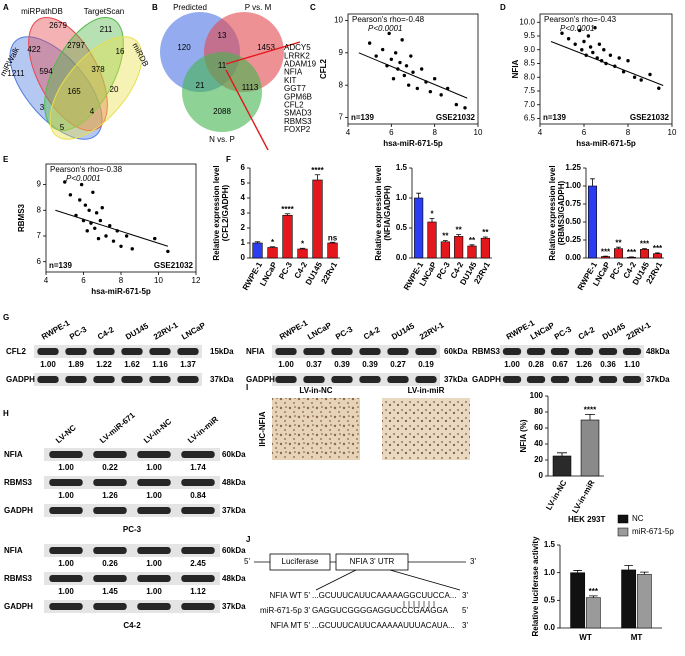  What do you see at coordinates (297, 47) in the screenshot?
I see `gene-name: ADCY5` at bounding box center [297, 47].